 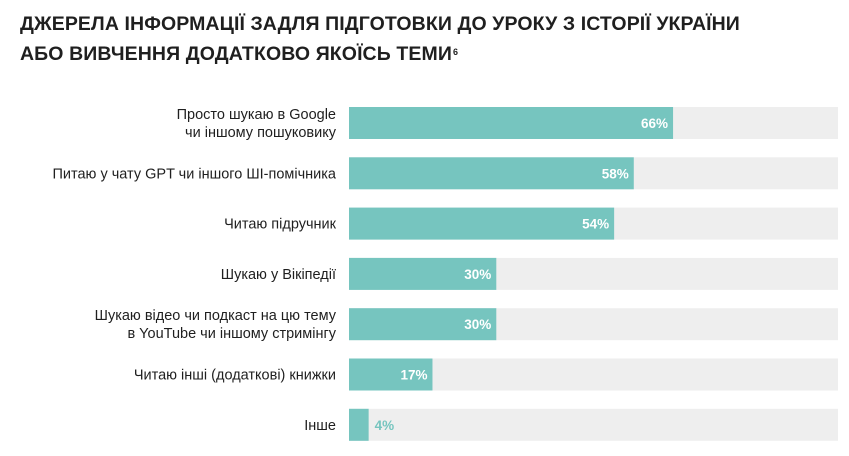 What do you see at coordinates (455, 52) in the screenshot?
I see `footnote-marker: 6` at bounding box center [455, 52].